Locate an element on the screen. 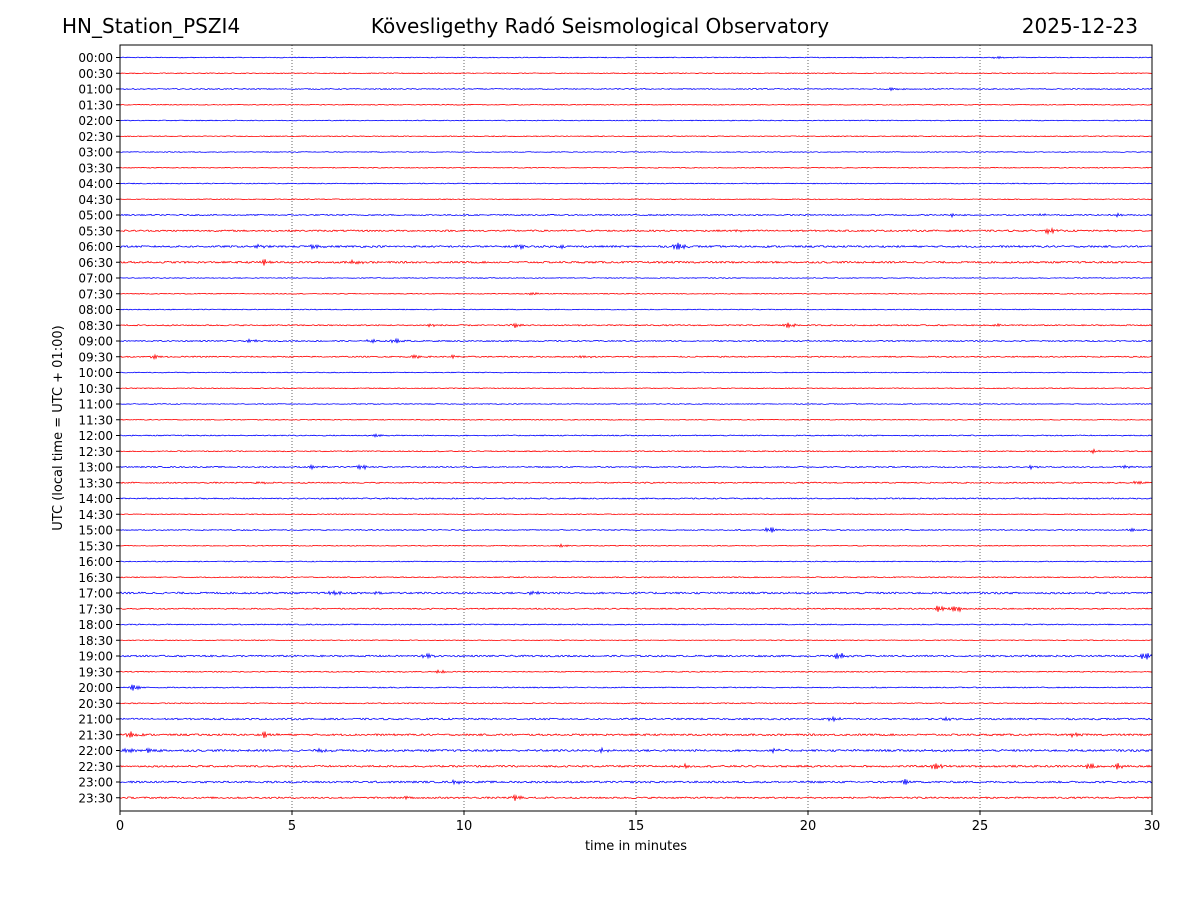 The width and height of the screenshot is (1200, 900). y-tick-label: 15:00 is located at coordinates (95, 531).